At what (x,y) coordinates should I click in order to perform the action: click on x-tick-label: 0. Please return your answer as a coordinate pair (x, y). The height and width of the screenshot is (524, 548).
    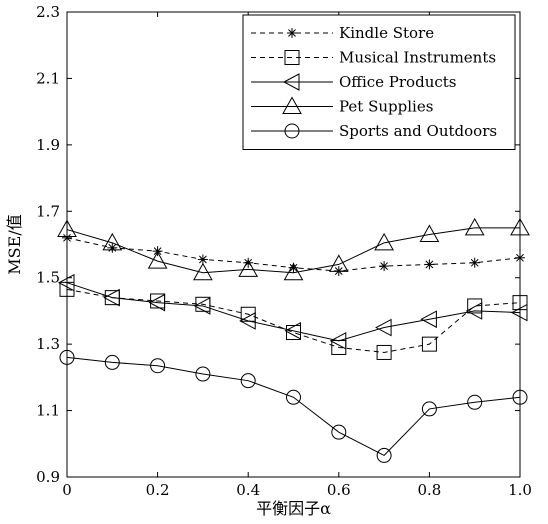
    Looking at the image, I should click on (67, 490).